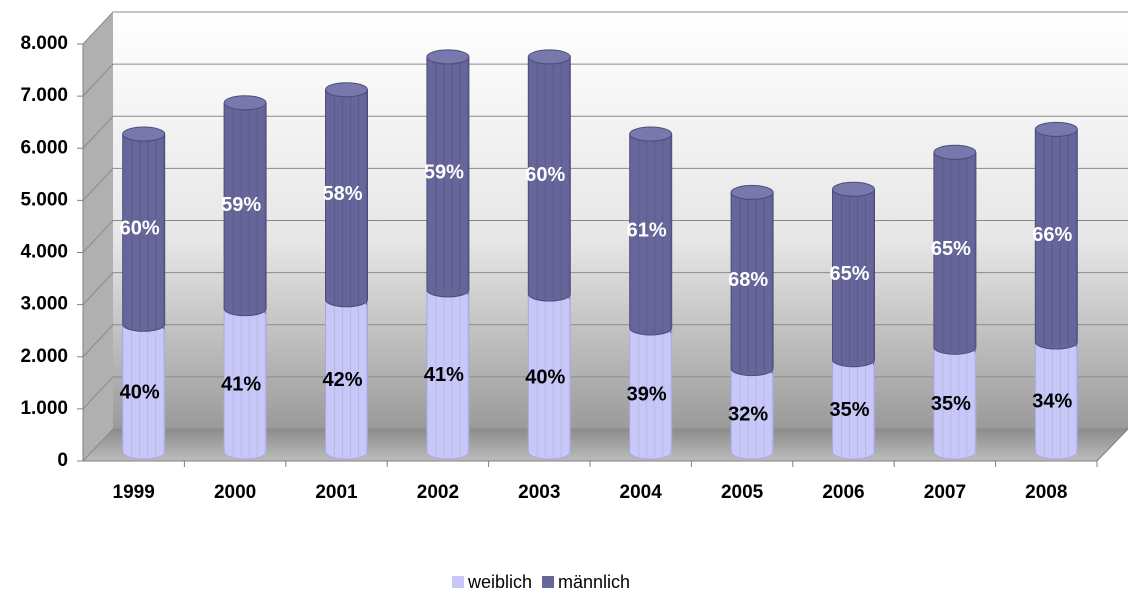  What do you see at coordinates (134, 492) in the screenshot?
I see `x-tick-label: 1999` at bounding box center [134, 492].